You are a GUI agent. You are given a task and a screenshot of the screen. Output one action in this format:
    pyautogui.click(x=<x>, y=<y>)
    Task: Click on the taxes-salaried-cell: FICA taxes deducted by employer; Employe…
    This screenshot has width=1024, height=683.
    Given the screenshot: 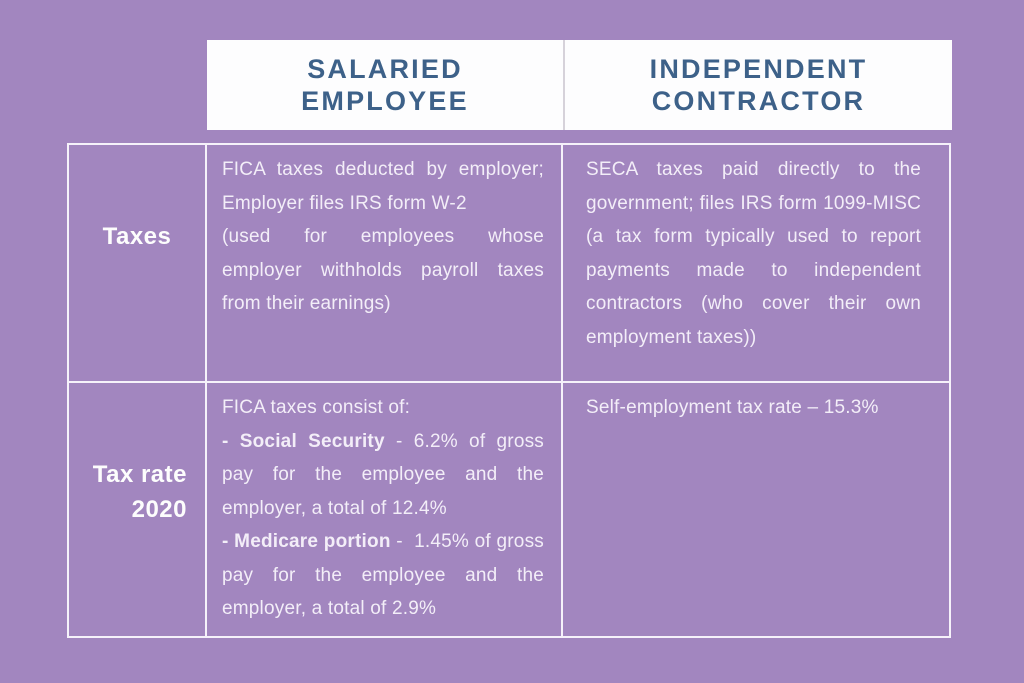 What is the action you would take?
    pyautogui.click(x=385, y=264)
    